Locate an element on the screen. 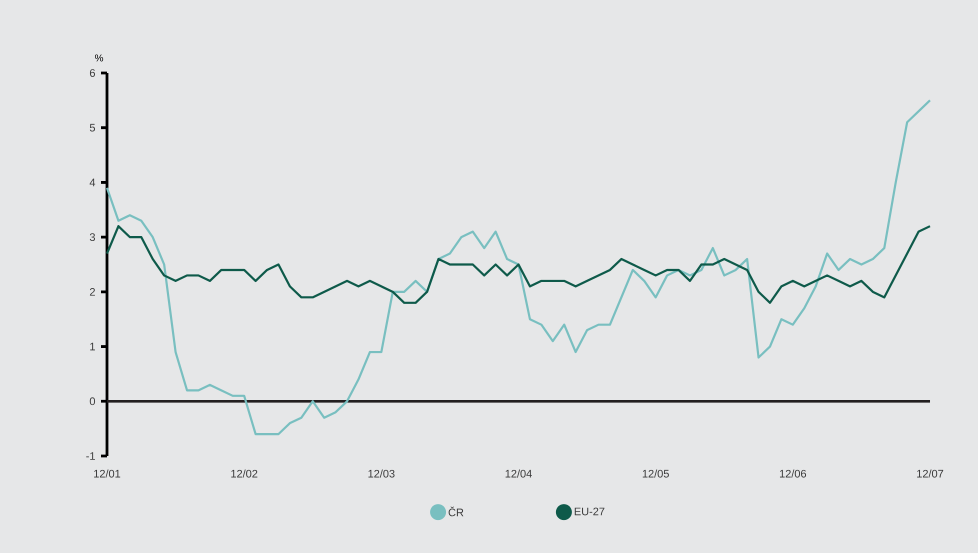 The height and width of the screenshot is (553, 978). legend-label: EU-27 is located at coordinates (589, 512).